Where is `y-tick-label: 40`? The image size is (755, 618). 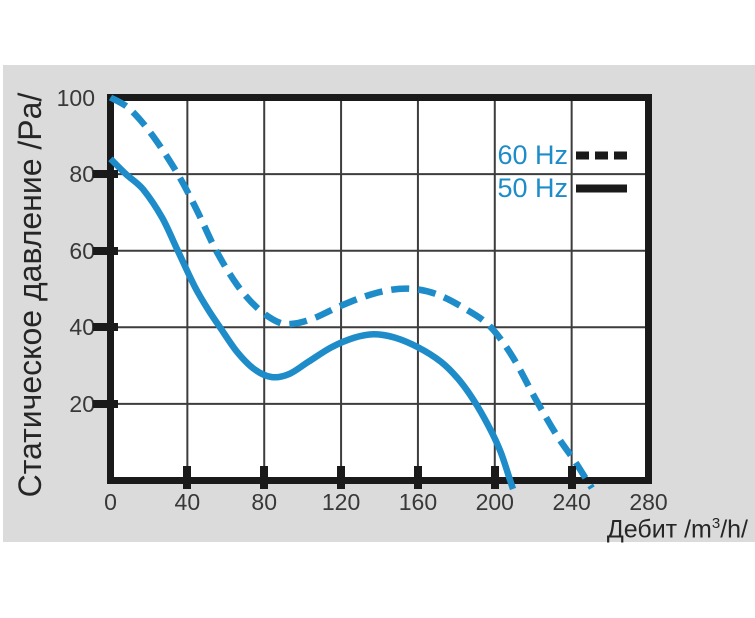 y-tick-label: 40 is located at coordinates (82, 327).